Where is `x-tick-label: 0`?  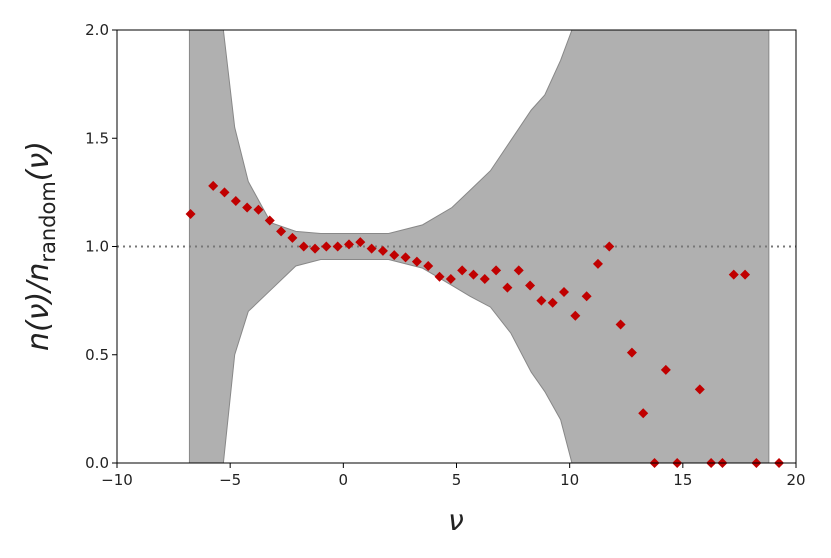 x-tick-label: 0 is located at coordinates (344, 480).